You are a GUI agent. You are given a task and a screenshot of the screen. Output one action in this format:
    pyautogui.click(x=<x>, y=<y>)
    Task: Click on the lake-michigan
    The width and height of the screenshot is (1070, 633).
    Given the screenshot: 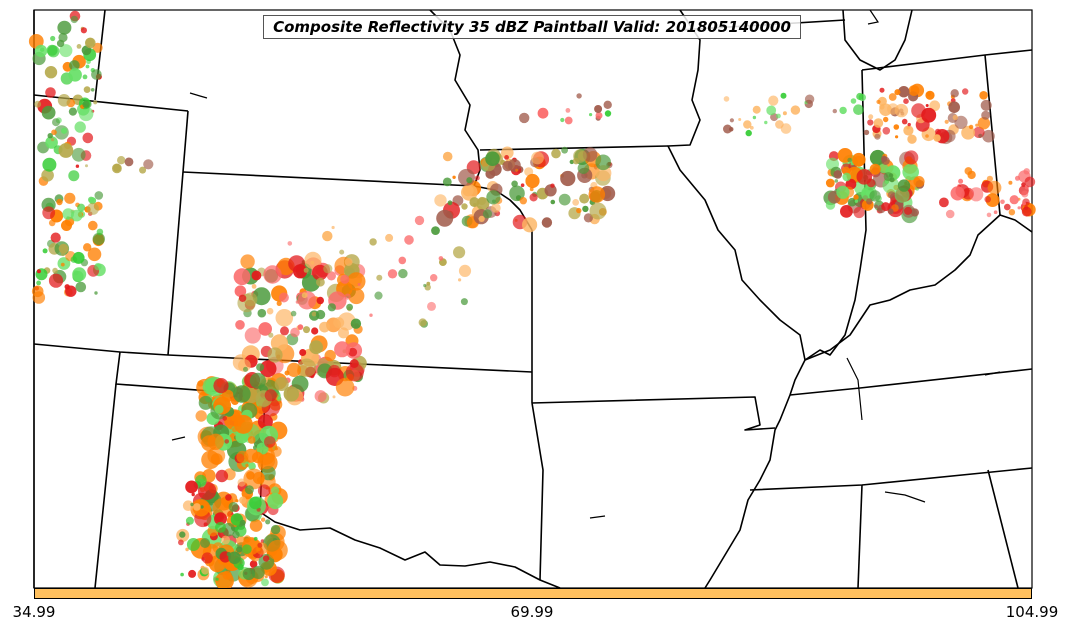 What is the action you would take?
    pyautogui.click(x=877, y=40)
    